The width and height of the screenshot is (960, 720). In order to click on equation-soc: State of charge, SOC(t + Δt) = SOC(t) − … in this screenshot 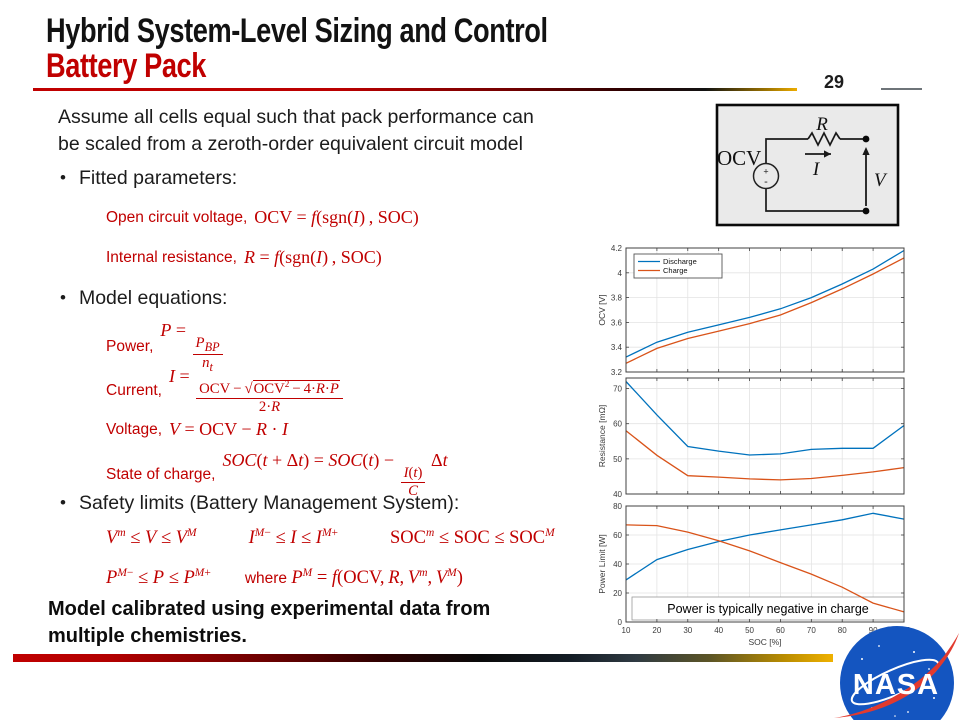, I will do `click(277, 475)`.